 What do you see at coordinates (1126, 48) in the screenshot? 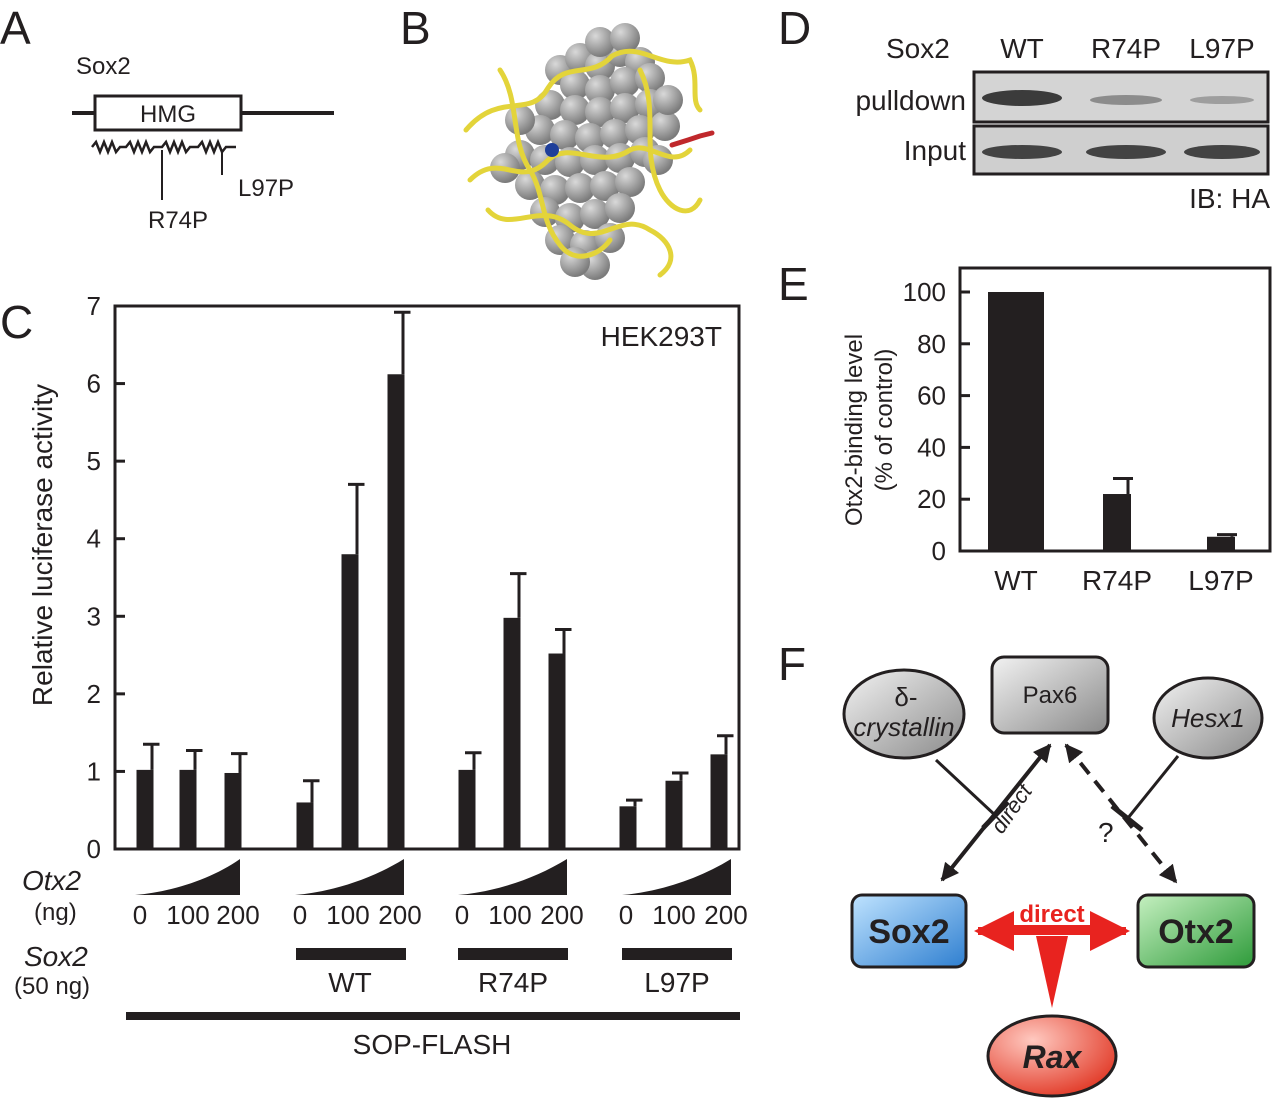
I see `lane-label-r74p: R74P` at bounding box center [1126, 48].